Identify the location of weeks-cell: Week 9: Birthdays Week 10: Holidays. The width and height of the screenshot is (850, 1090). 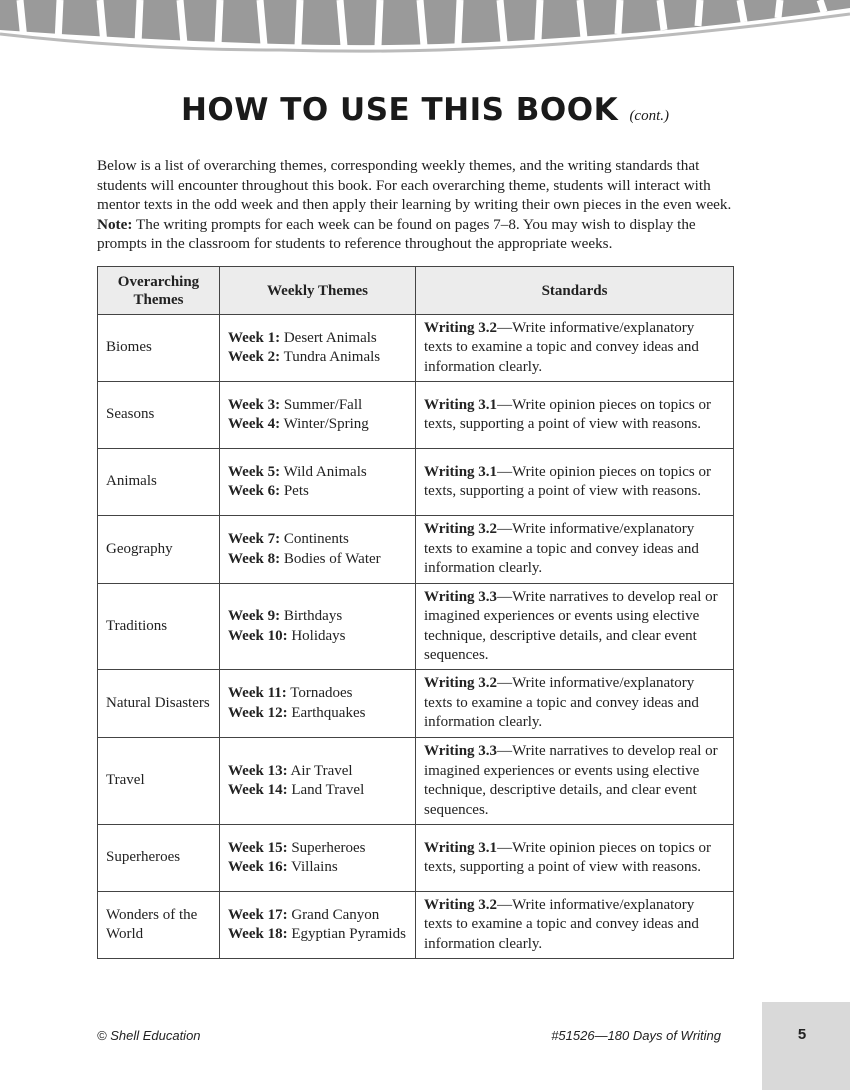
(317, 626).